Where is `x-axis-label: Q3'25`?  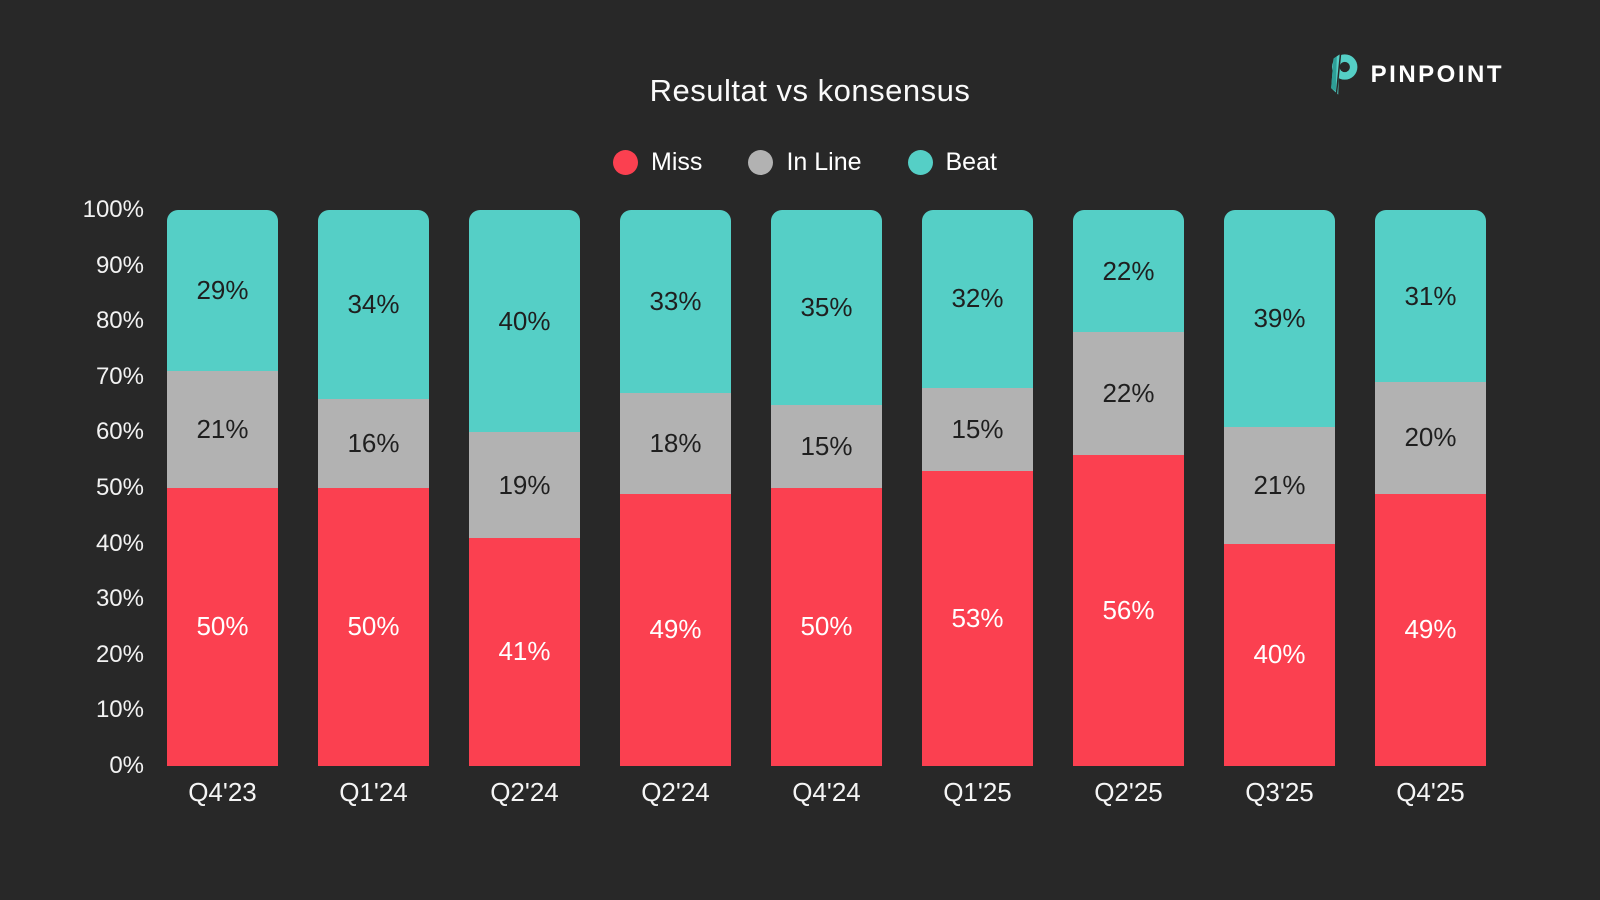
x-axis-label: Q3'25 is located at coordinates (1279, 792).